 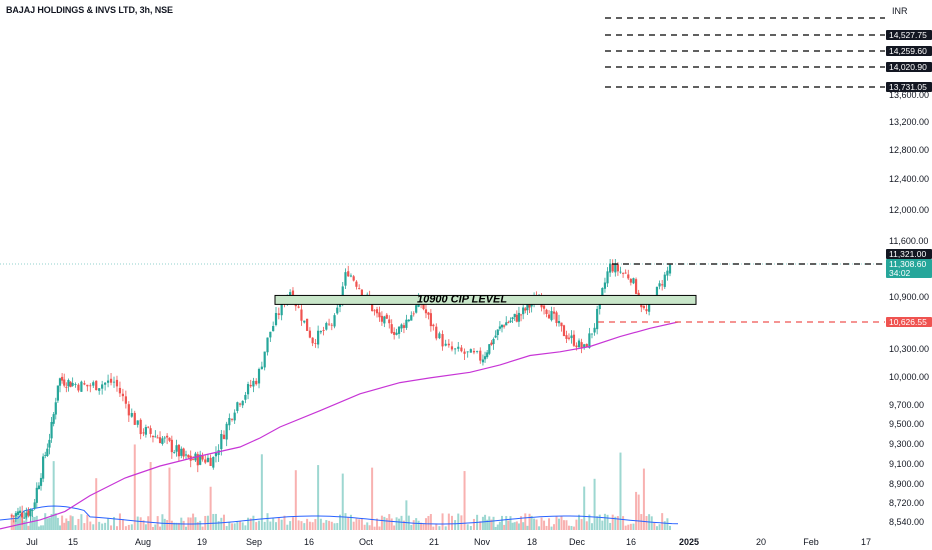 I want to click on x-tick-label: Dec, so click(x=577, y=542).